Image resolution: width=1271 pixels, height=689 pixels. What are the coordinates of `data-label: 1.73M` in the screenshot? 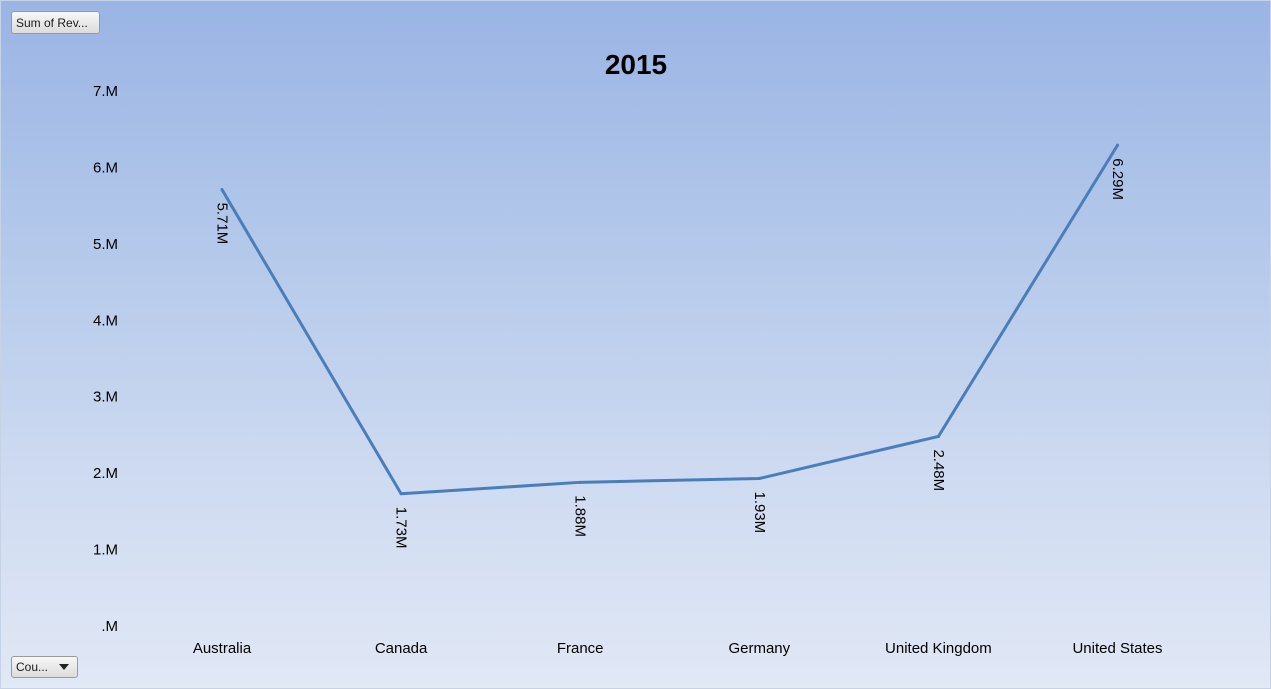 It's located at (401, 528).